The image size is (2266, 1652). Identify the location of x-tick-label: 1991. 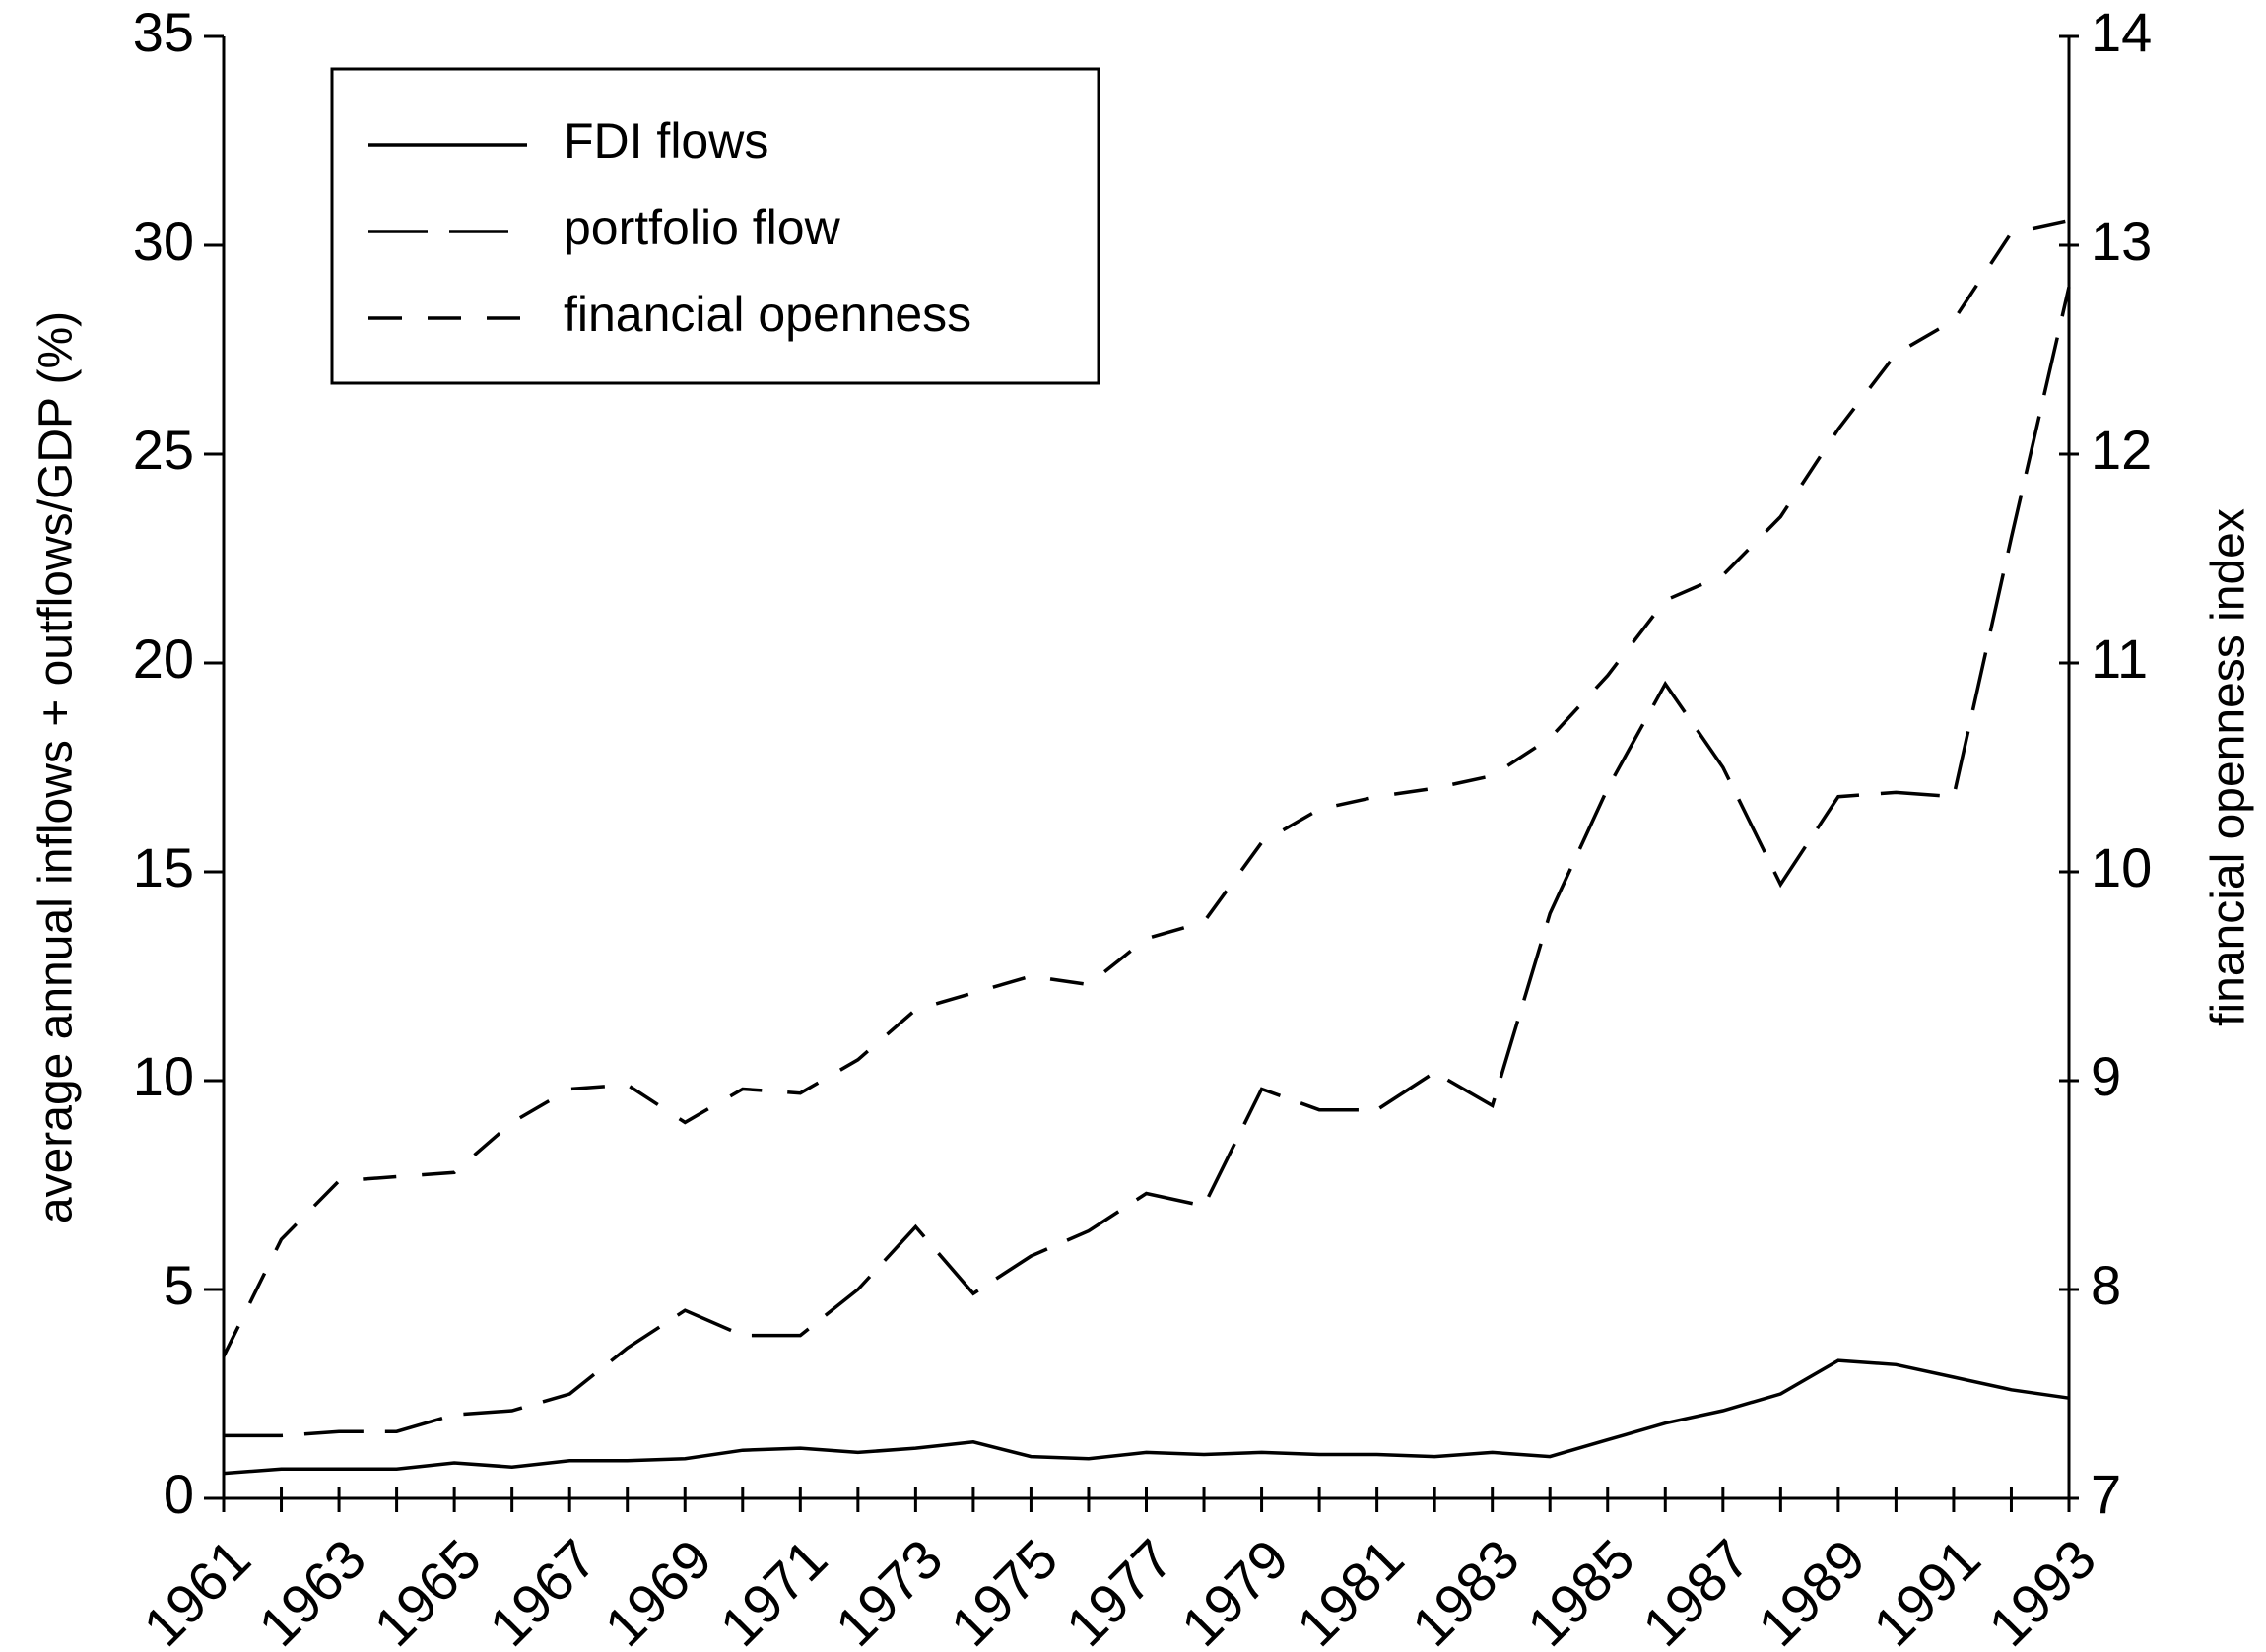
(1926, 1590).